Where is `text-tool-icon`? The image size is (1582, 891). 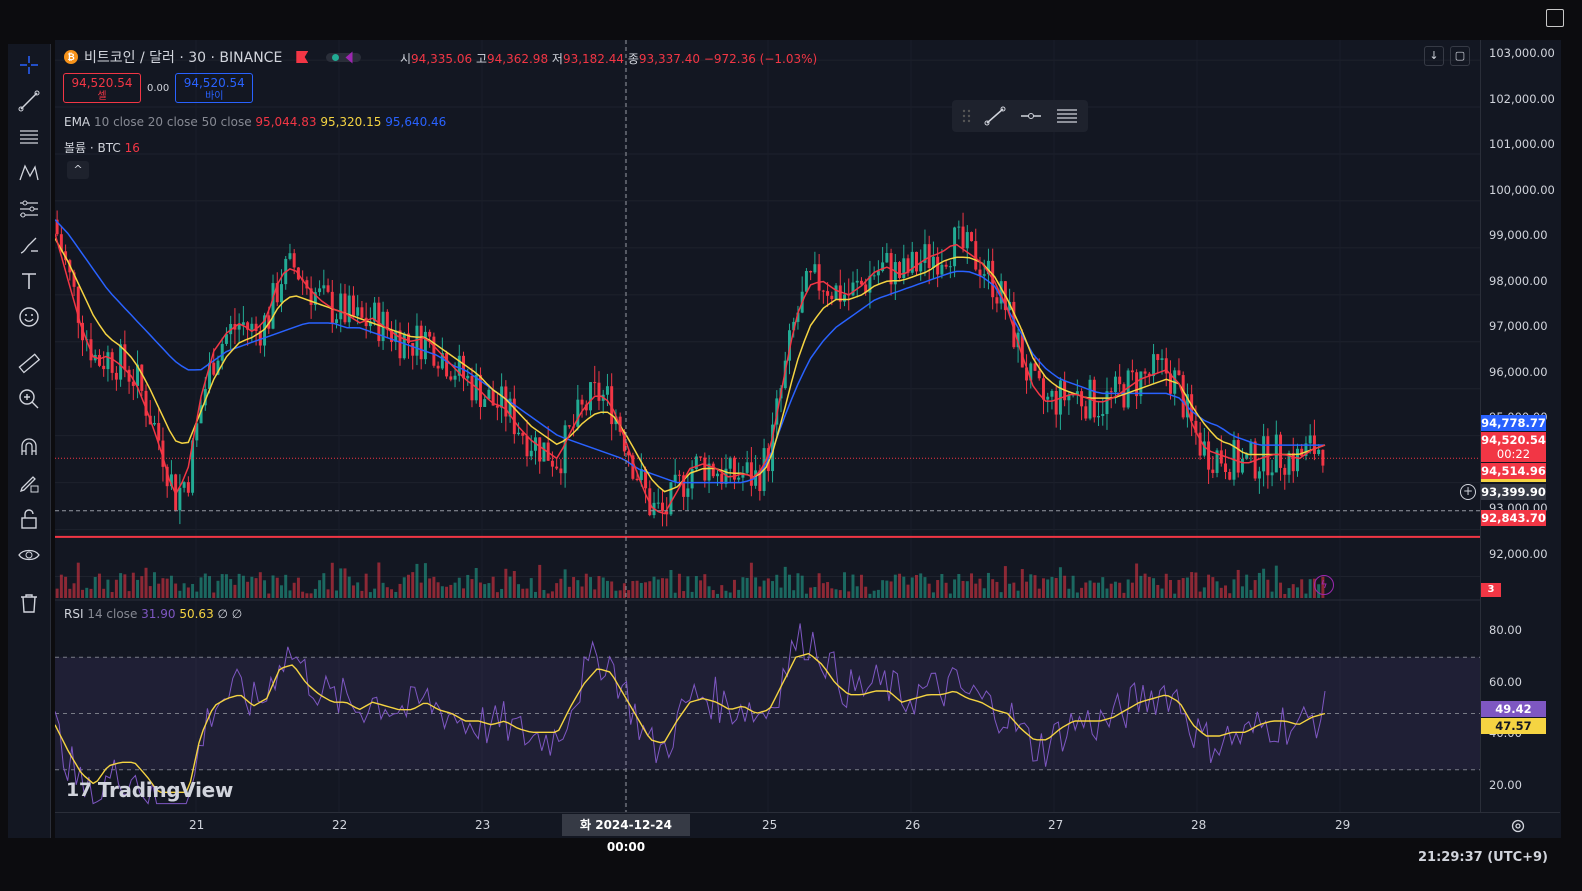 text-tool-icon is located at coordinates (29, 281).